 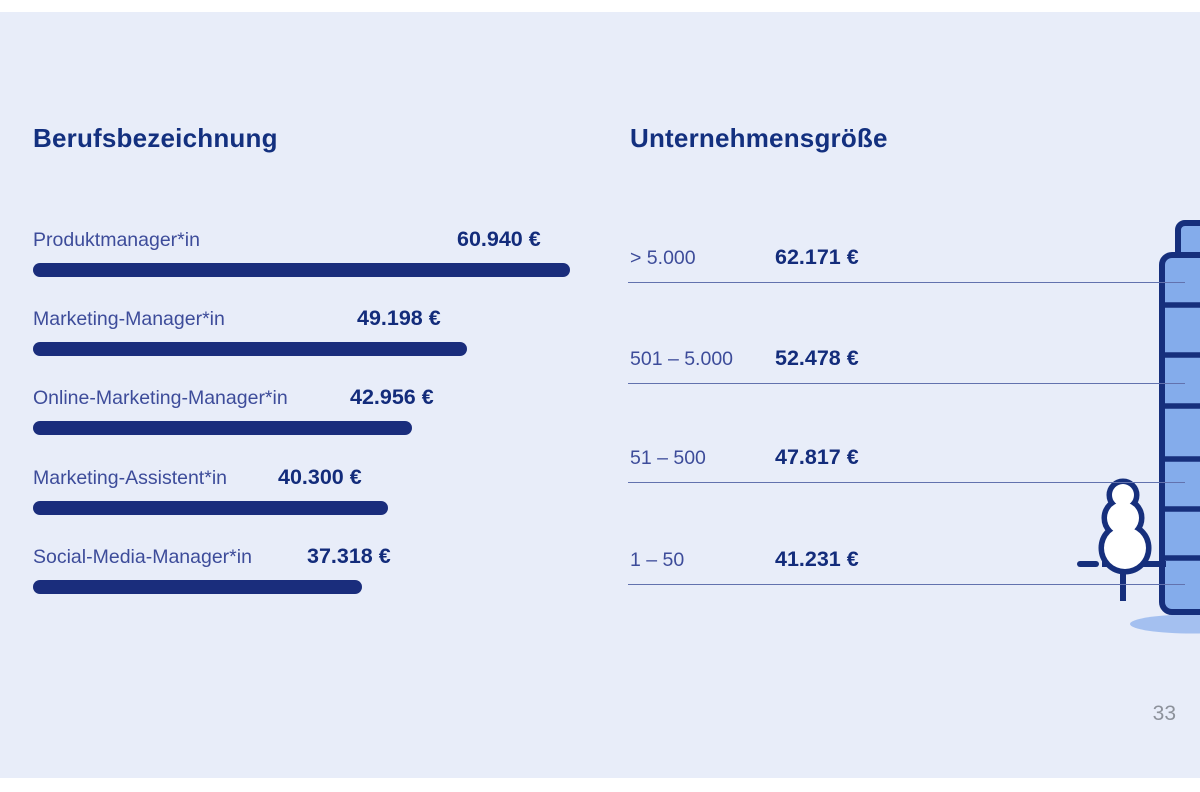 I want to click on building-tree-illustration, so click(x=1138, y=427).